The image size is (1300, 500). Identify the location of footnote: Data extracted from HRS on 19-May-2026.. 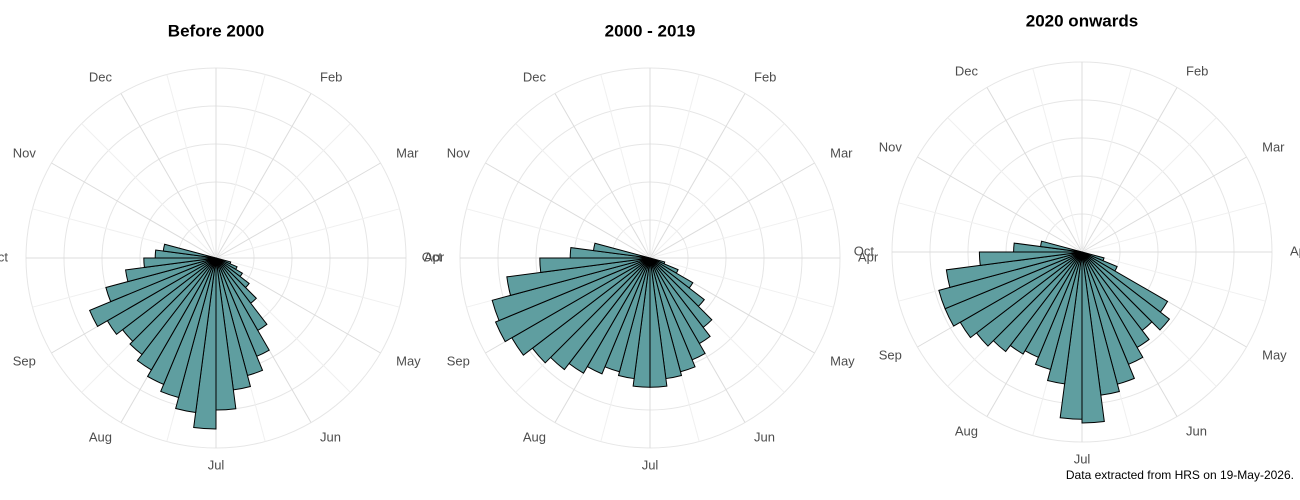
(1180, 475).